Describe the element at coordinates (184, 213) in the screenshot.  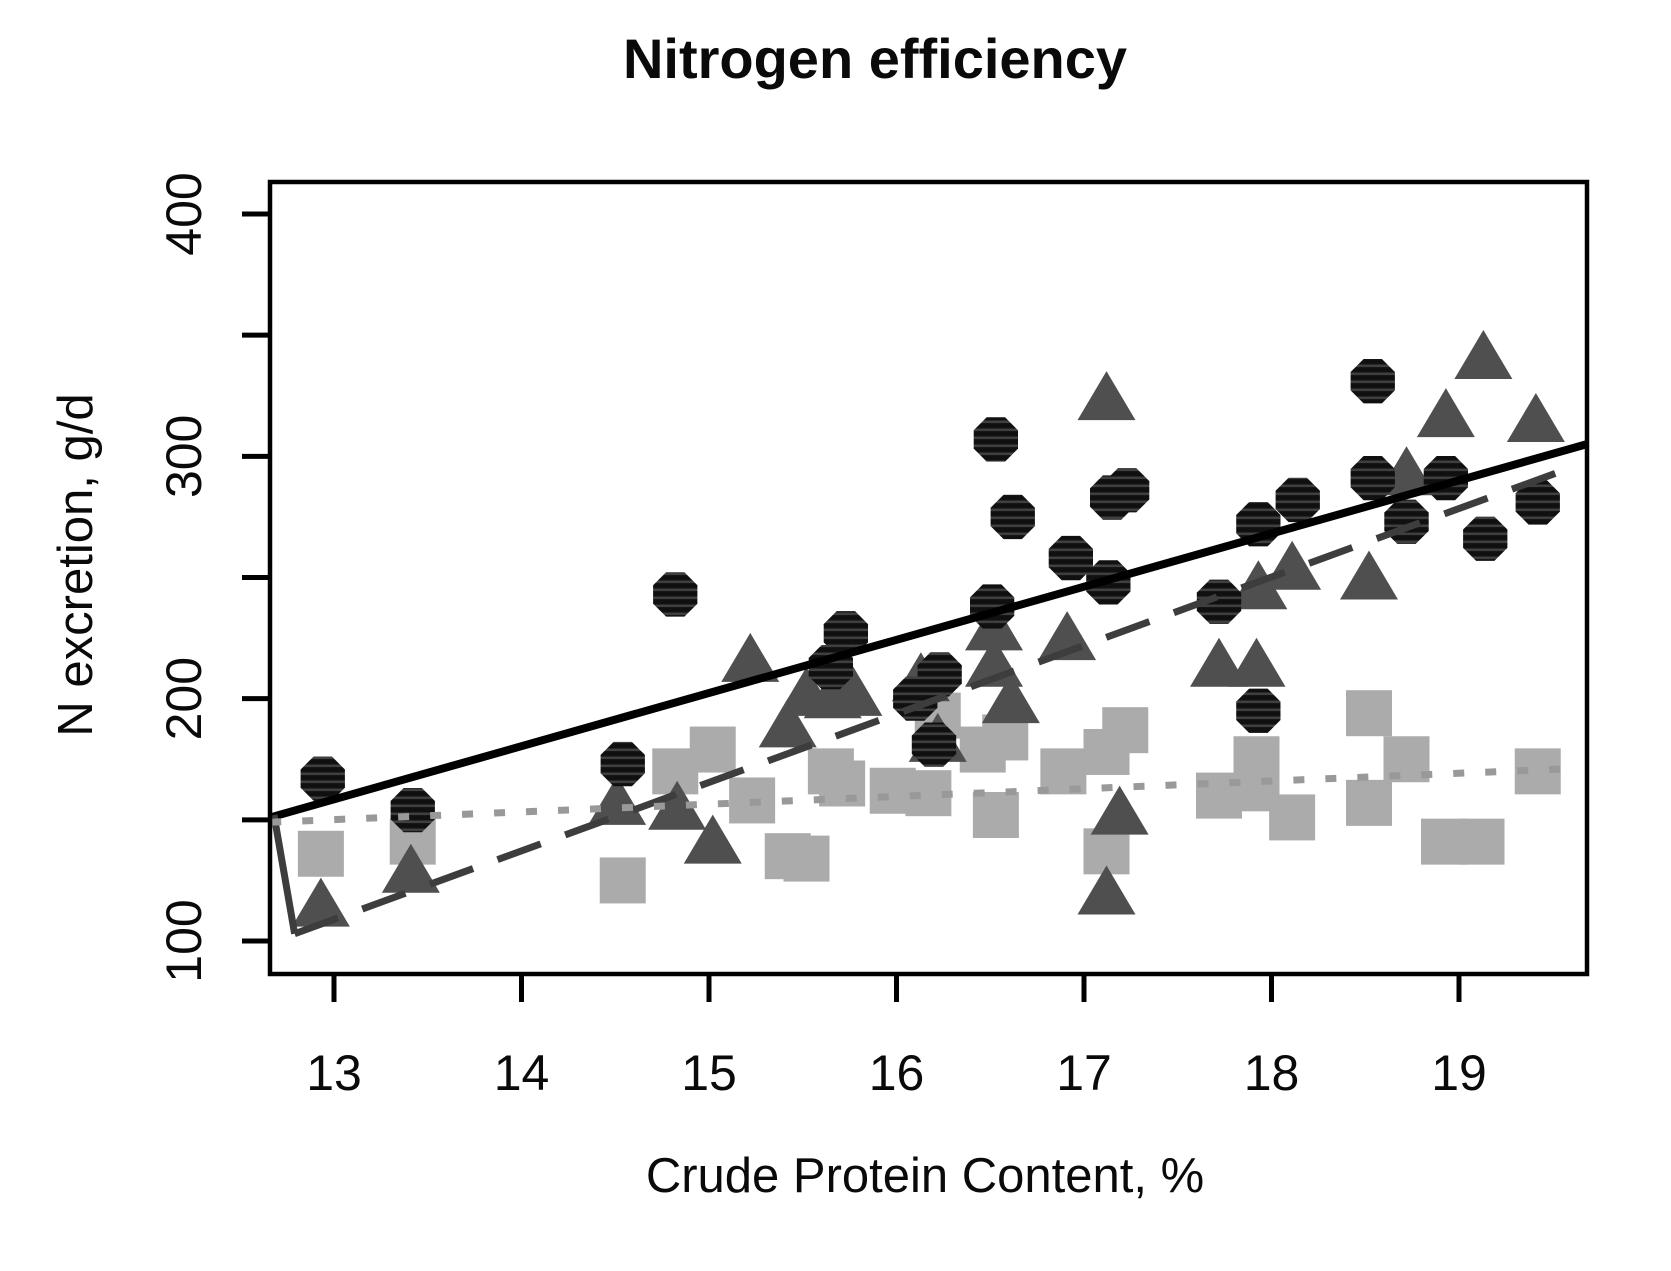
I see `y-tick-label: 400` at that location.